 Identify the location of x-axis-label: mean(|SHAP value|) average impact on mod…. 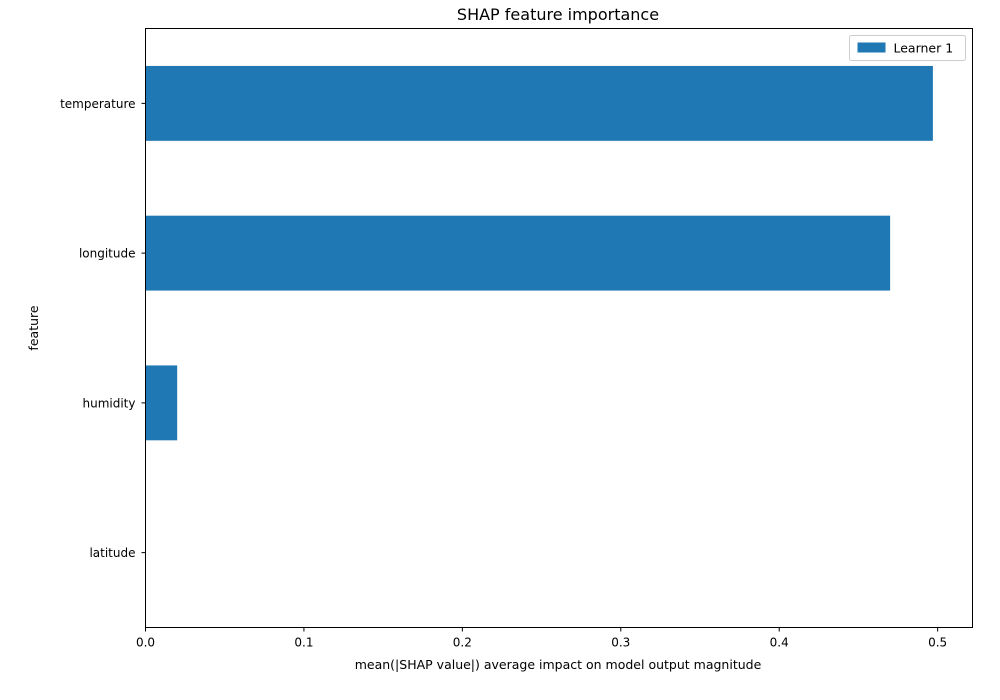
(558, 664).